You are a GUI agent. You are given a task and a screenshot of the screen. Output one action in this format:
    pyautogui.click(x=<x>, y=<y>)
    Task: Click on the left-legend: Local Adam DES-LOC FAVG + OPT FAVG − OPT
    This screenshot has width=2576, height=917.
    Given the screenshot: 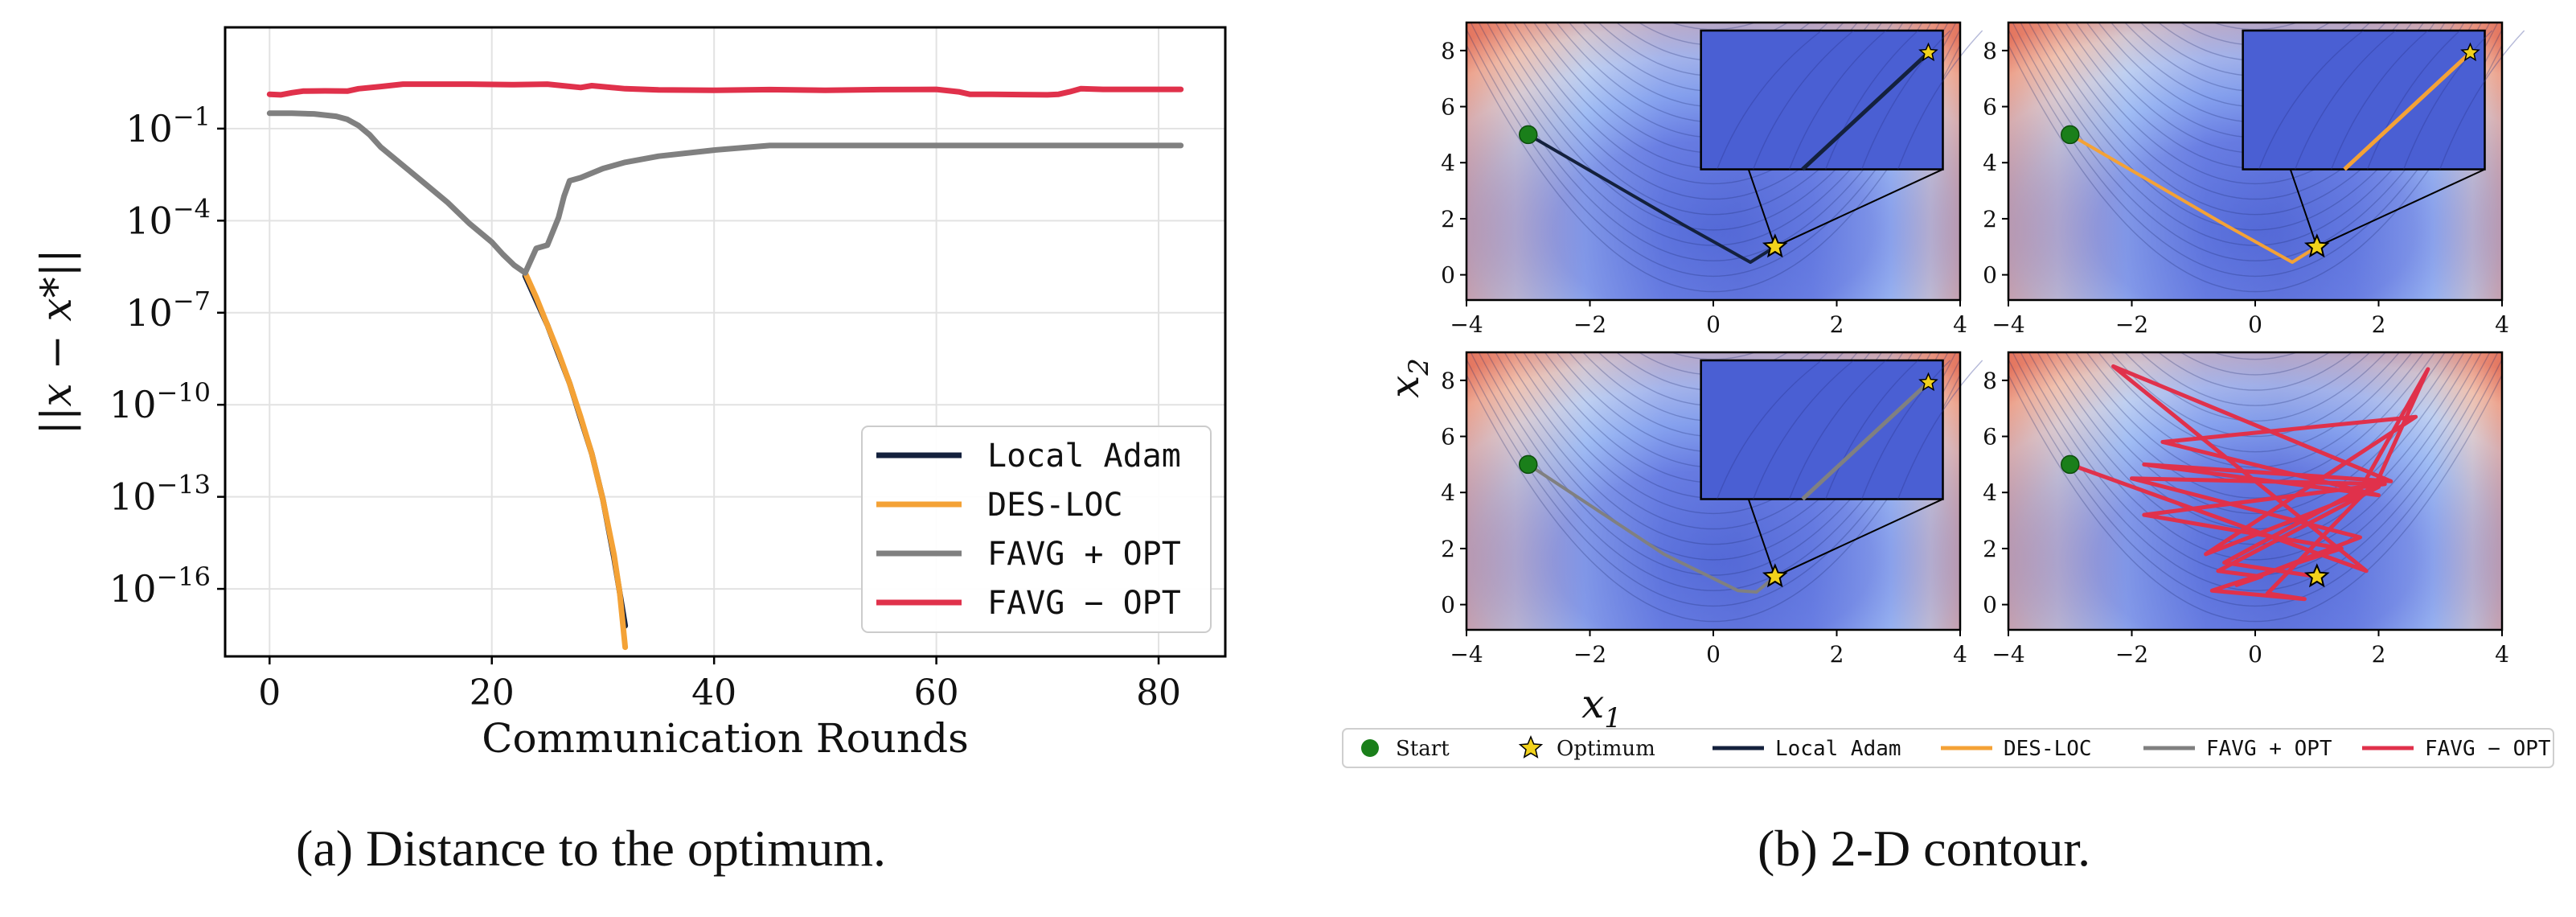 What is the action you would take?
    pyautogui.click(x=1036, y=529)
    